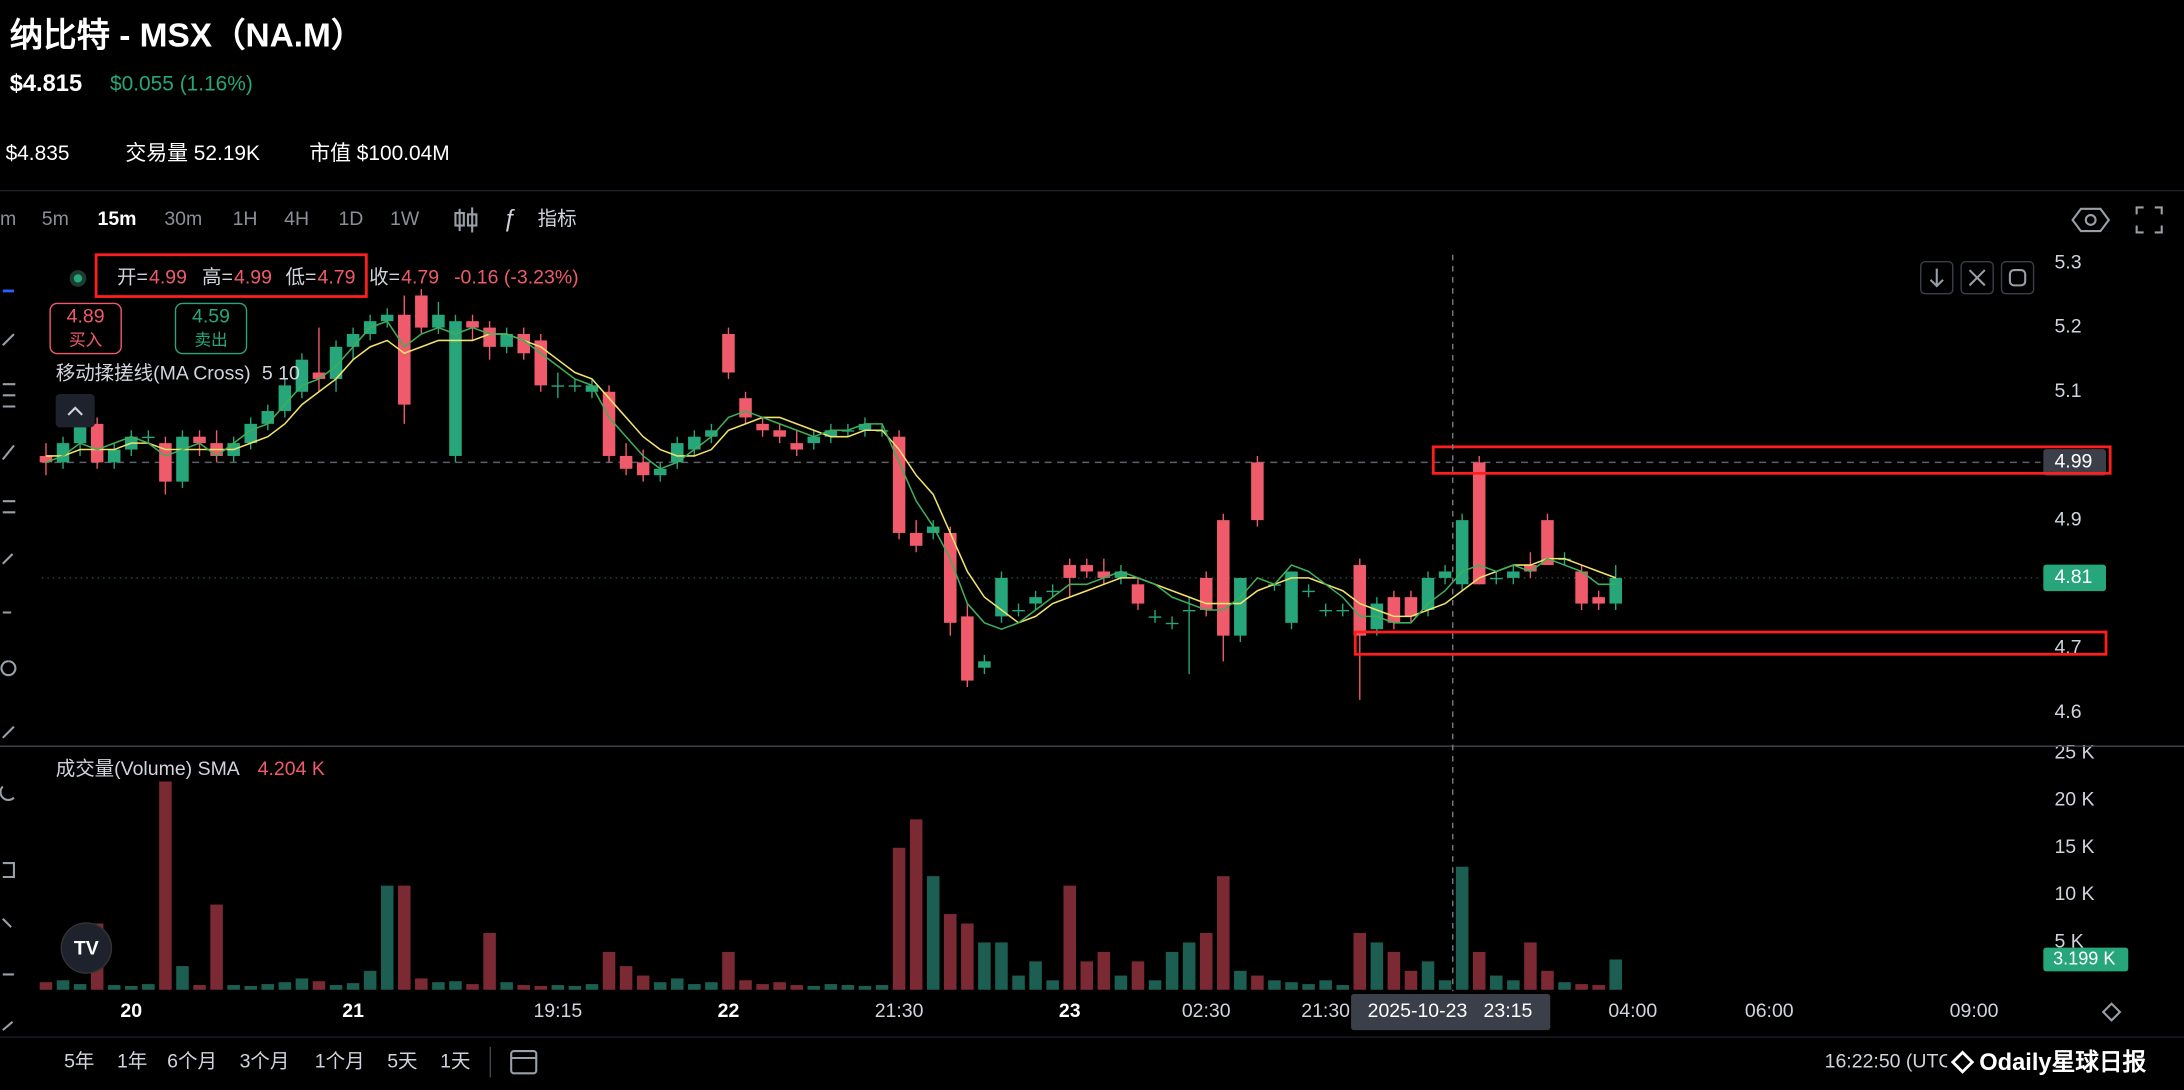  What do you see at coordinates (1451, 1012) in the screenshot?
I see `crosshair-date-box` at bounding box center [1451, 1012].